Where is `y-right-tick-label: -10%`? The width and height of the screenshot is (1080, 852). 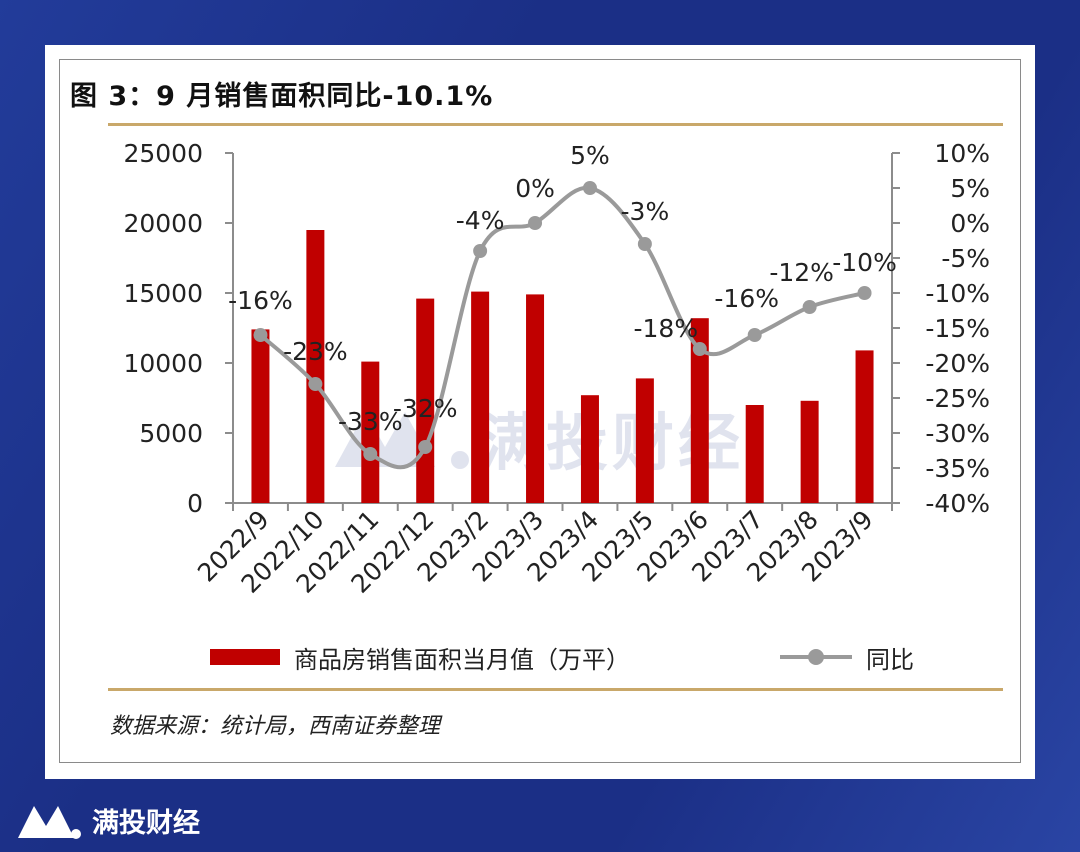 y-right-tick-label: -10% is located at coordinates (957, 293).